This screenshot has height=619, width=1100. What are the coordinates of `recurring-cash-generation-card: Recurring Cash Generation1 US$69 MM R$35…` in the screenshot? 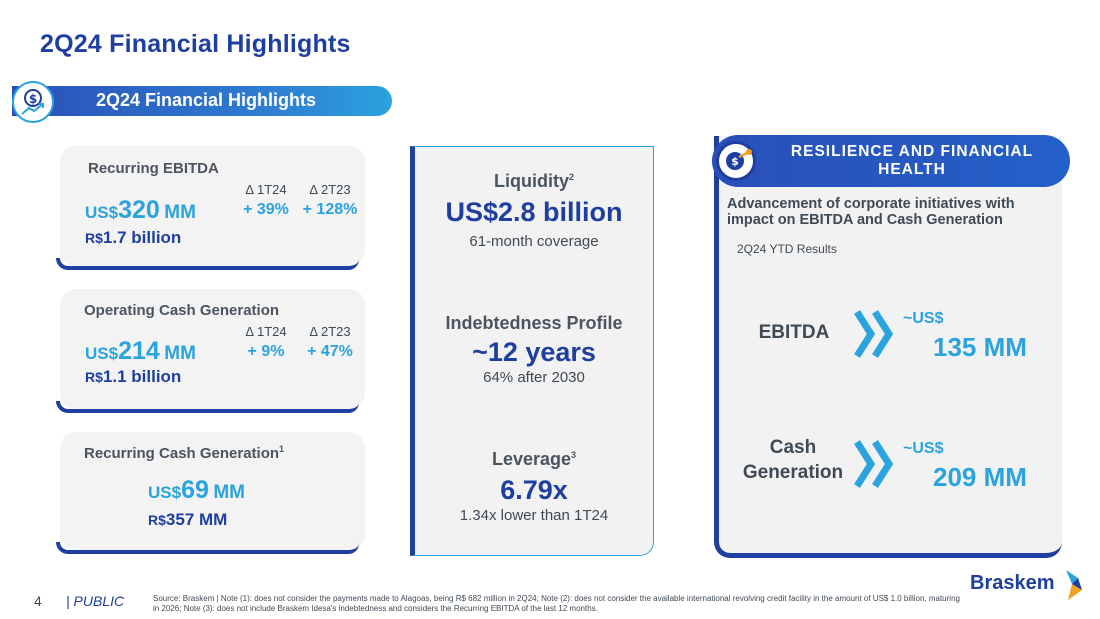 It's located at (210, 493).